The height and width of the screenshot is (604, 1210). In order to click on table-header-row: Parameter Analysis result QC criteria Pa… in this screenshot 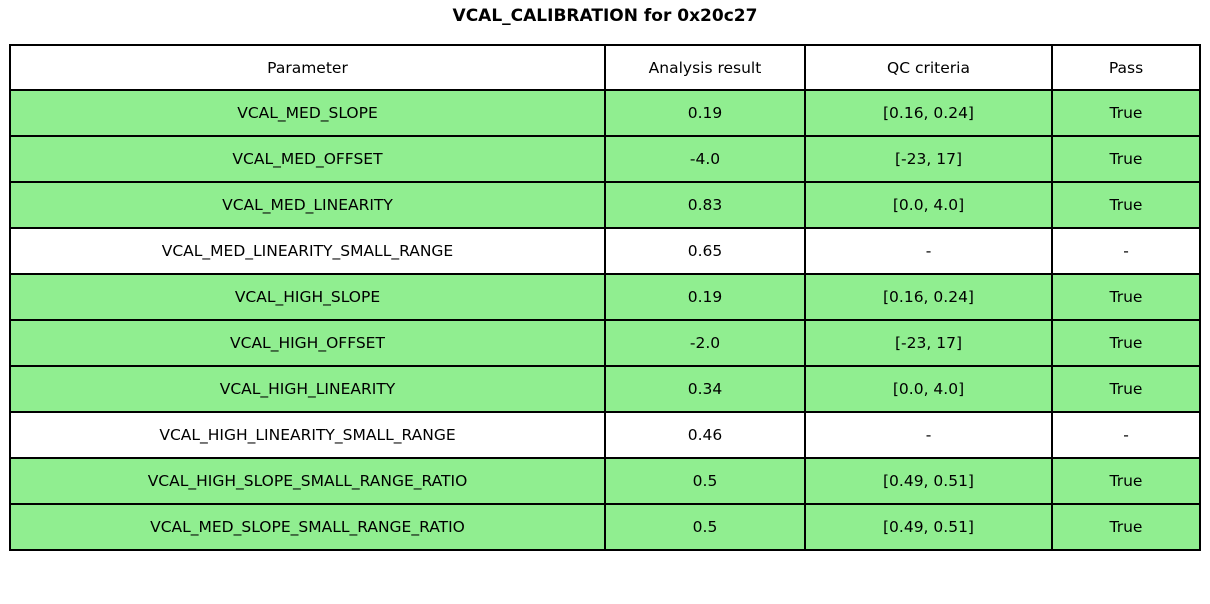, I will do `click(605, 67)`.